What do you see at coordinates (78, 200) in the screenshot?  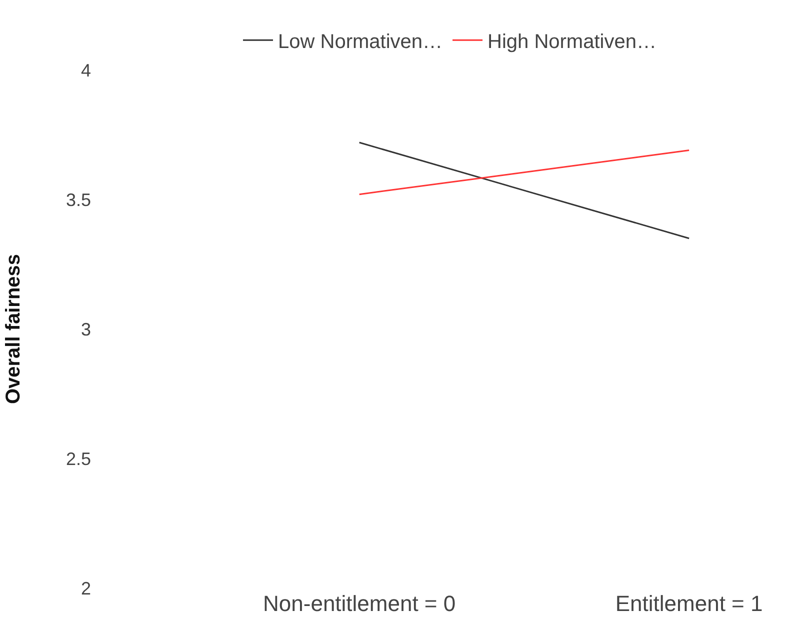 I see `y-tick-label: 3.5` at bounding box center [78, 200].